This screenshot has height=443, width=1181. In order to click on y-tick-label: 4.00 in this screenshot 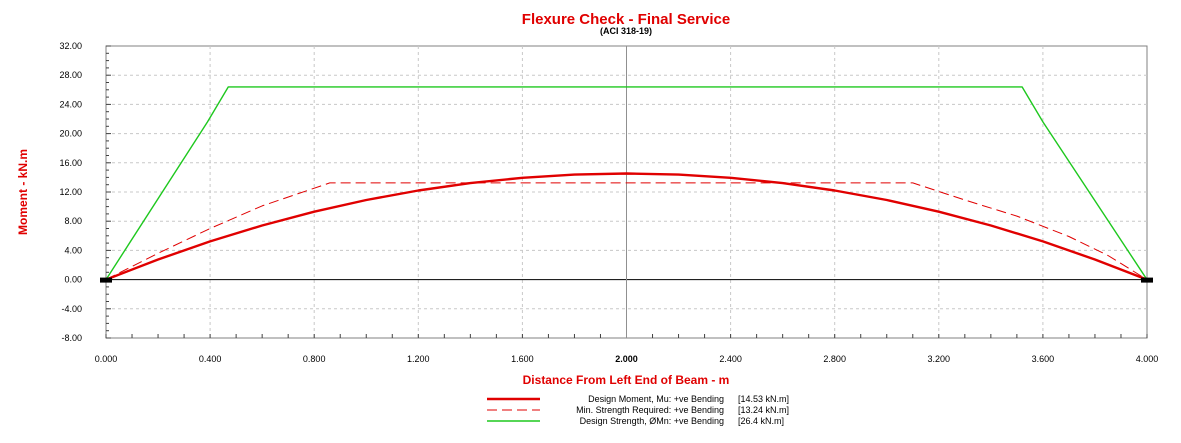, I will do `click(73, 250)`.